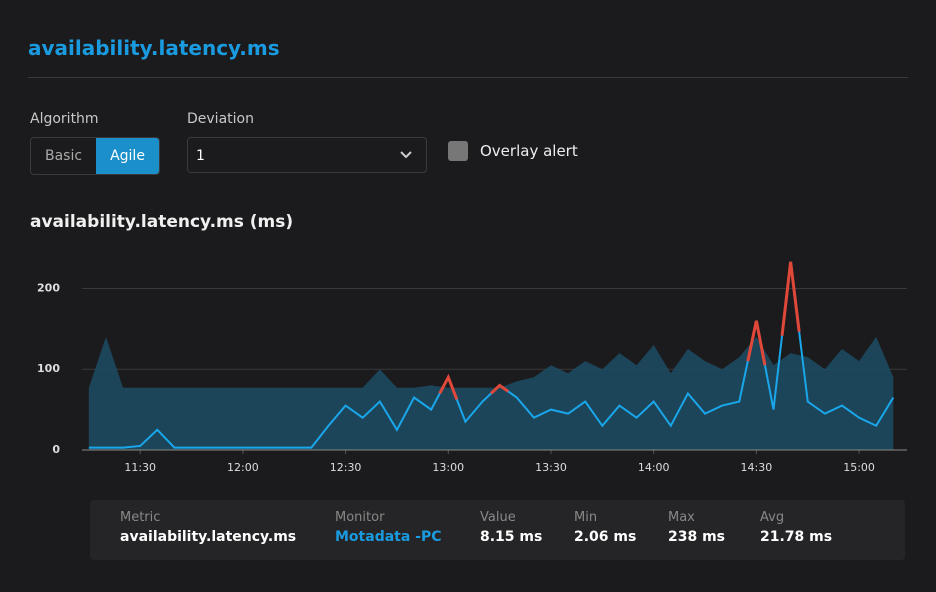 This screenshot has height=592, width=936. What do you see at coordinates (696, 527) in the screenshot?
I see `summary-column: Max 238 ms` at bounding box center [696, 527].